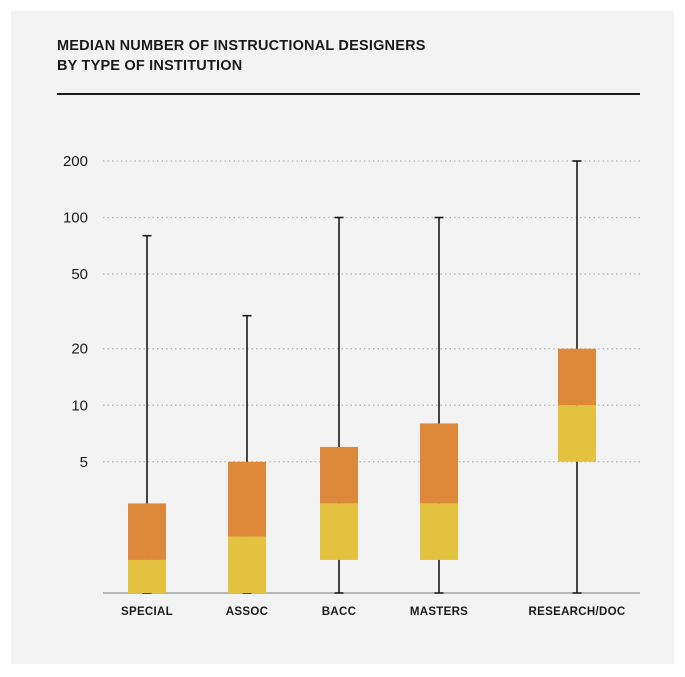 The width and height of the screenshot is (685, 677). What do you see at coordinates (339, 405) in the screenshot?
I see `box-bacc` at bounding box center [339, 405].